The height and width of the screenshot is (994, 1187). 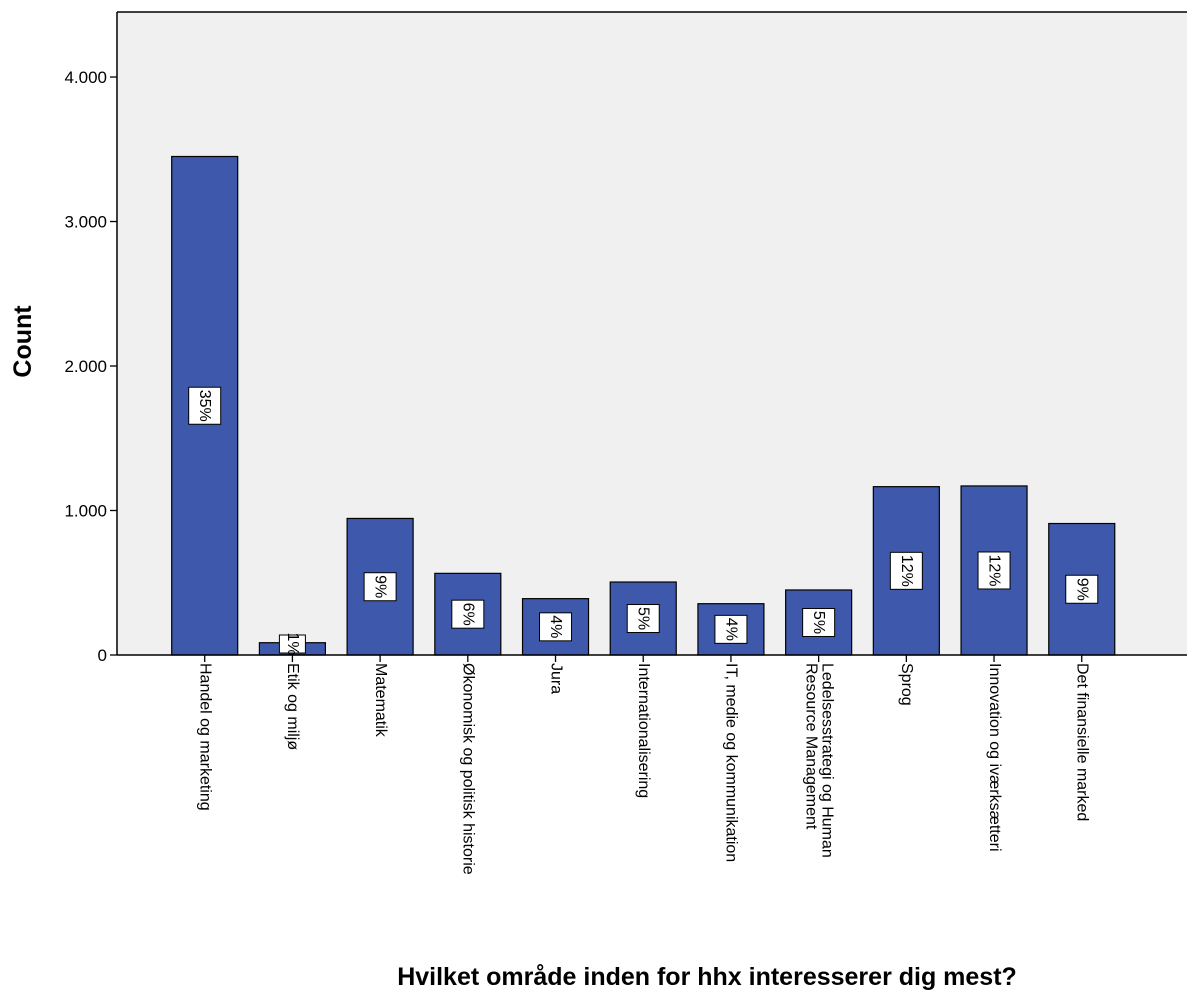 I want to click on data-label: 6%, so click(x=468, y=614).